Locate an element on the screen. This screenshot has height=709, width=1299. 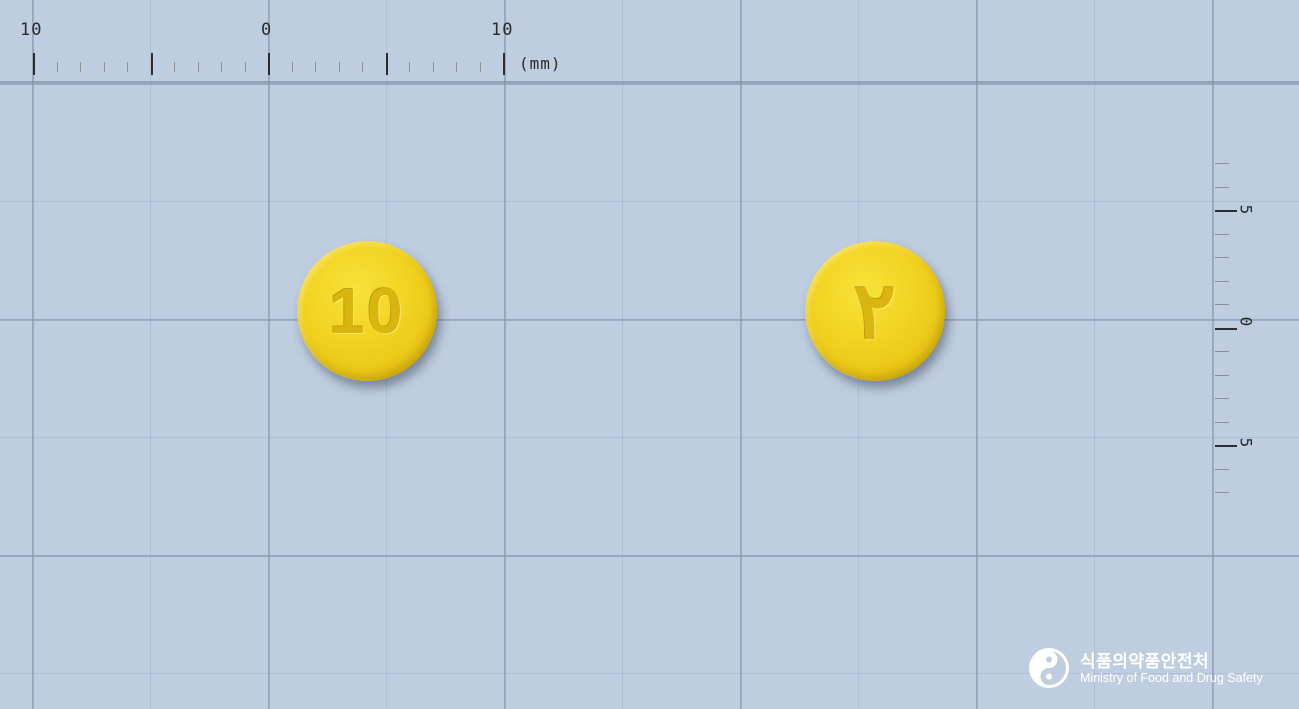
logo-korean-text: 식품의약품안전처 is located at coordinates (1144, 659).